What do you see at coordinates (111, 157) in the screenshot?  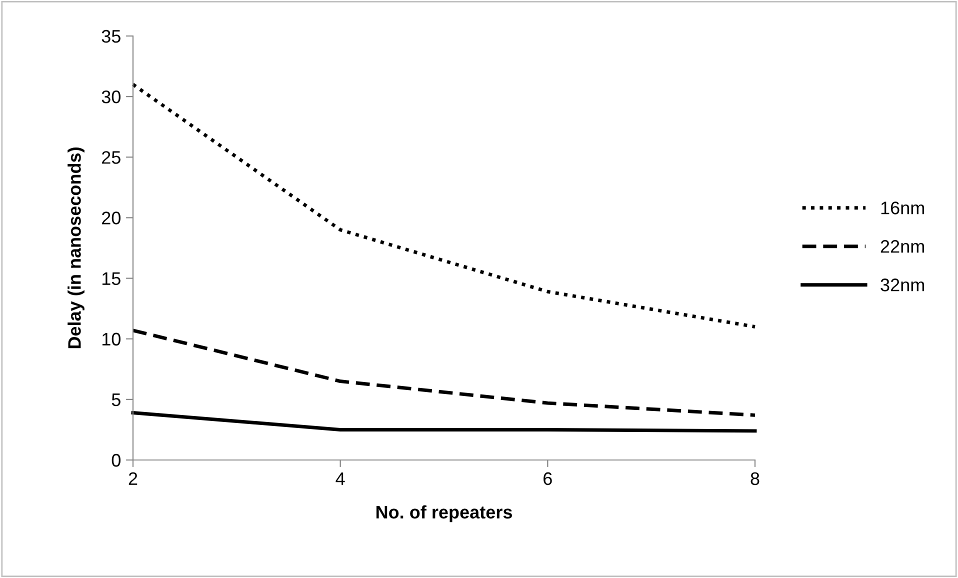 I see `y-tick-label: 25` at bounding box center [111, 157].